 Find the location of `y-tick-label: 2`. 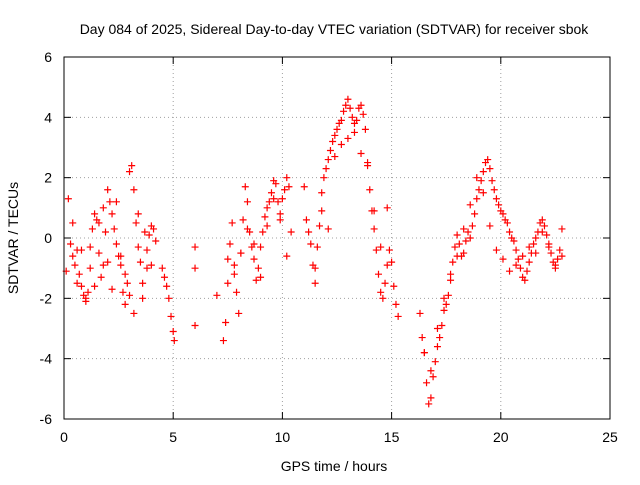

y-tick-label: 2 is located at coordinates (48, 178).